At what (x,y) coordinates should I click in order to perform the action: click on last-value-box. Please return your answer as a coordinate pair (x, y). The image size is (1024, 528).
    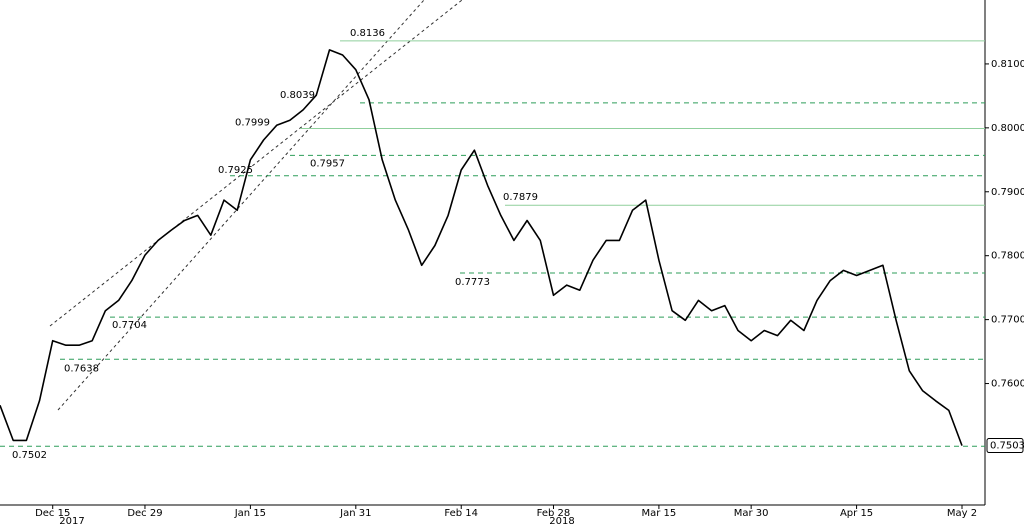
    Looking at the image, I should click on (1005, 446).